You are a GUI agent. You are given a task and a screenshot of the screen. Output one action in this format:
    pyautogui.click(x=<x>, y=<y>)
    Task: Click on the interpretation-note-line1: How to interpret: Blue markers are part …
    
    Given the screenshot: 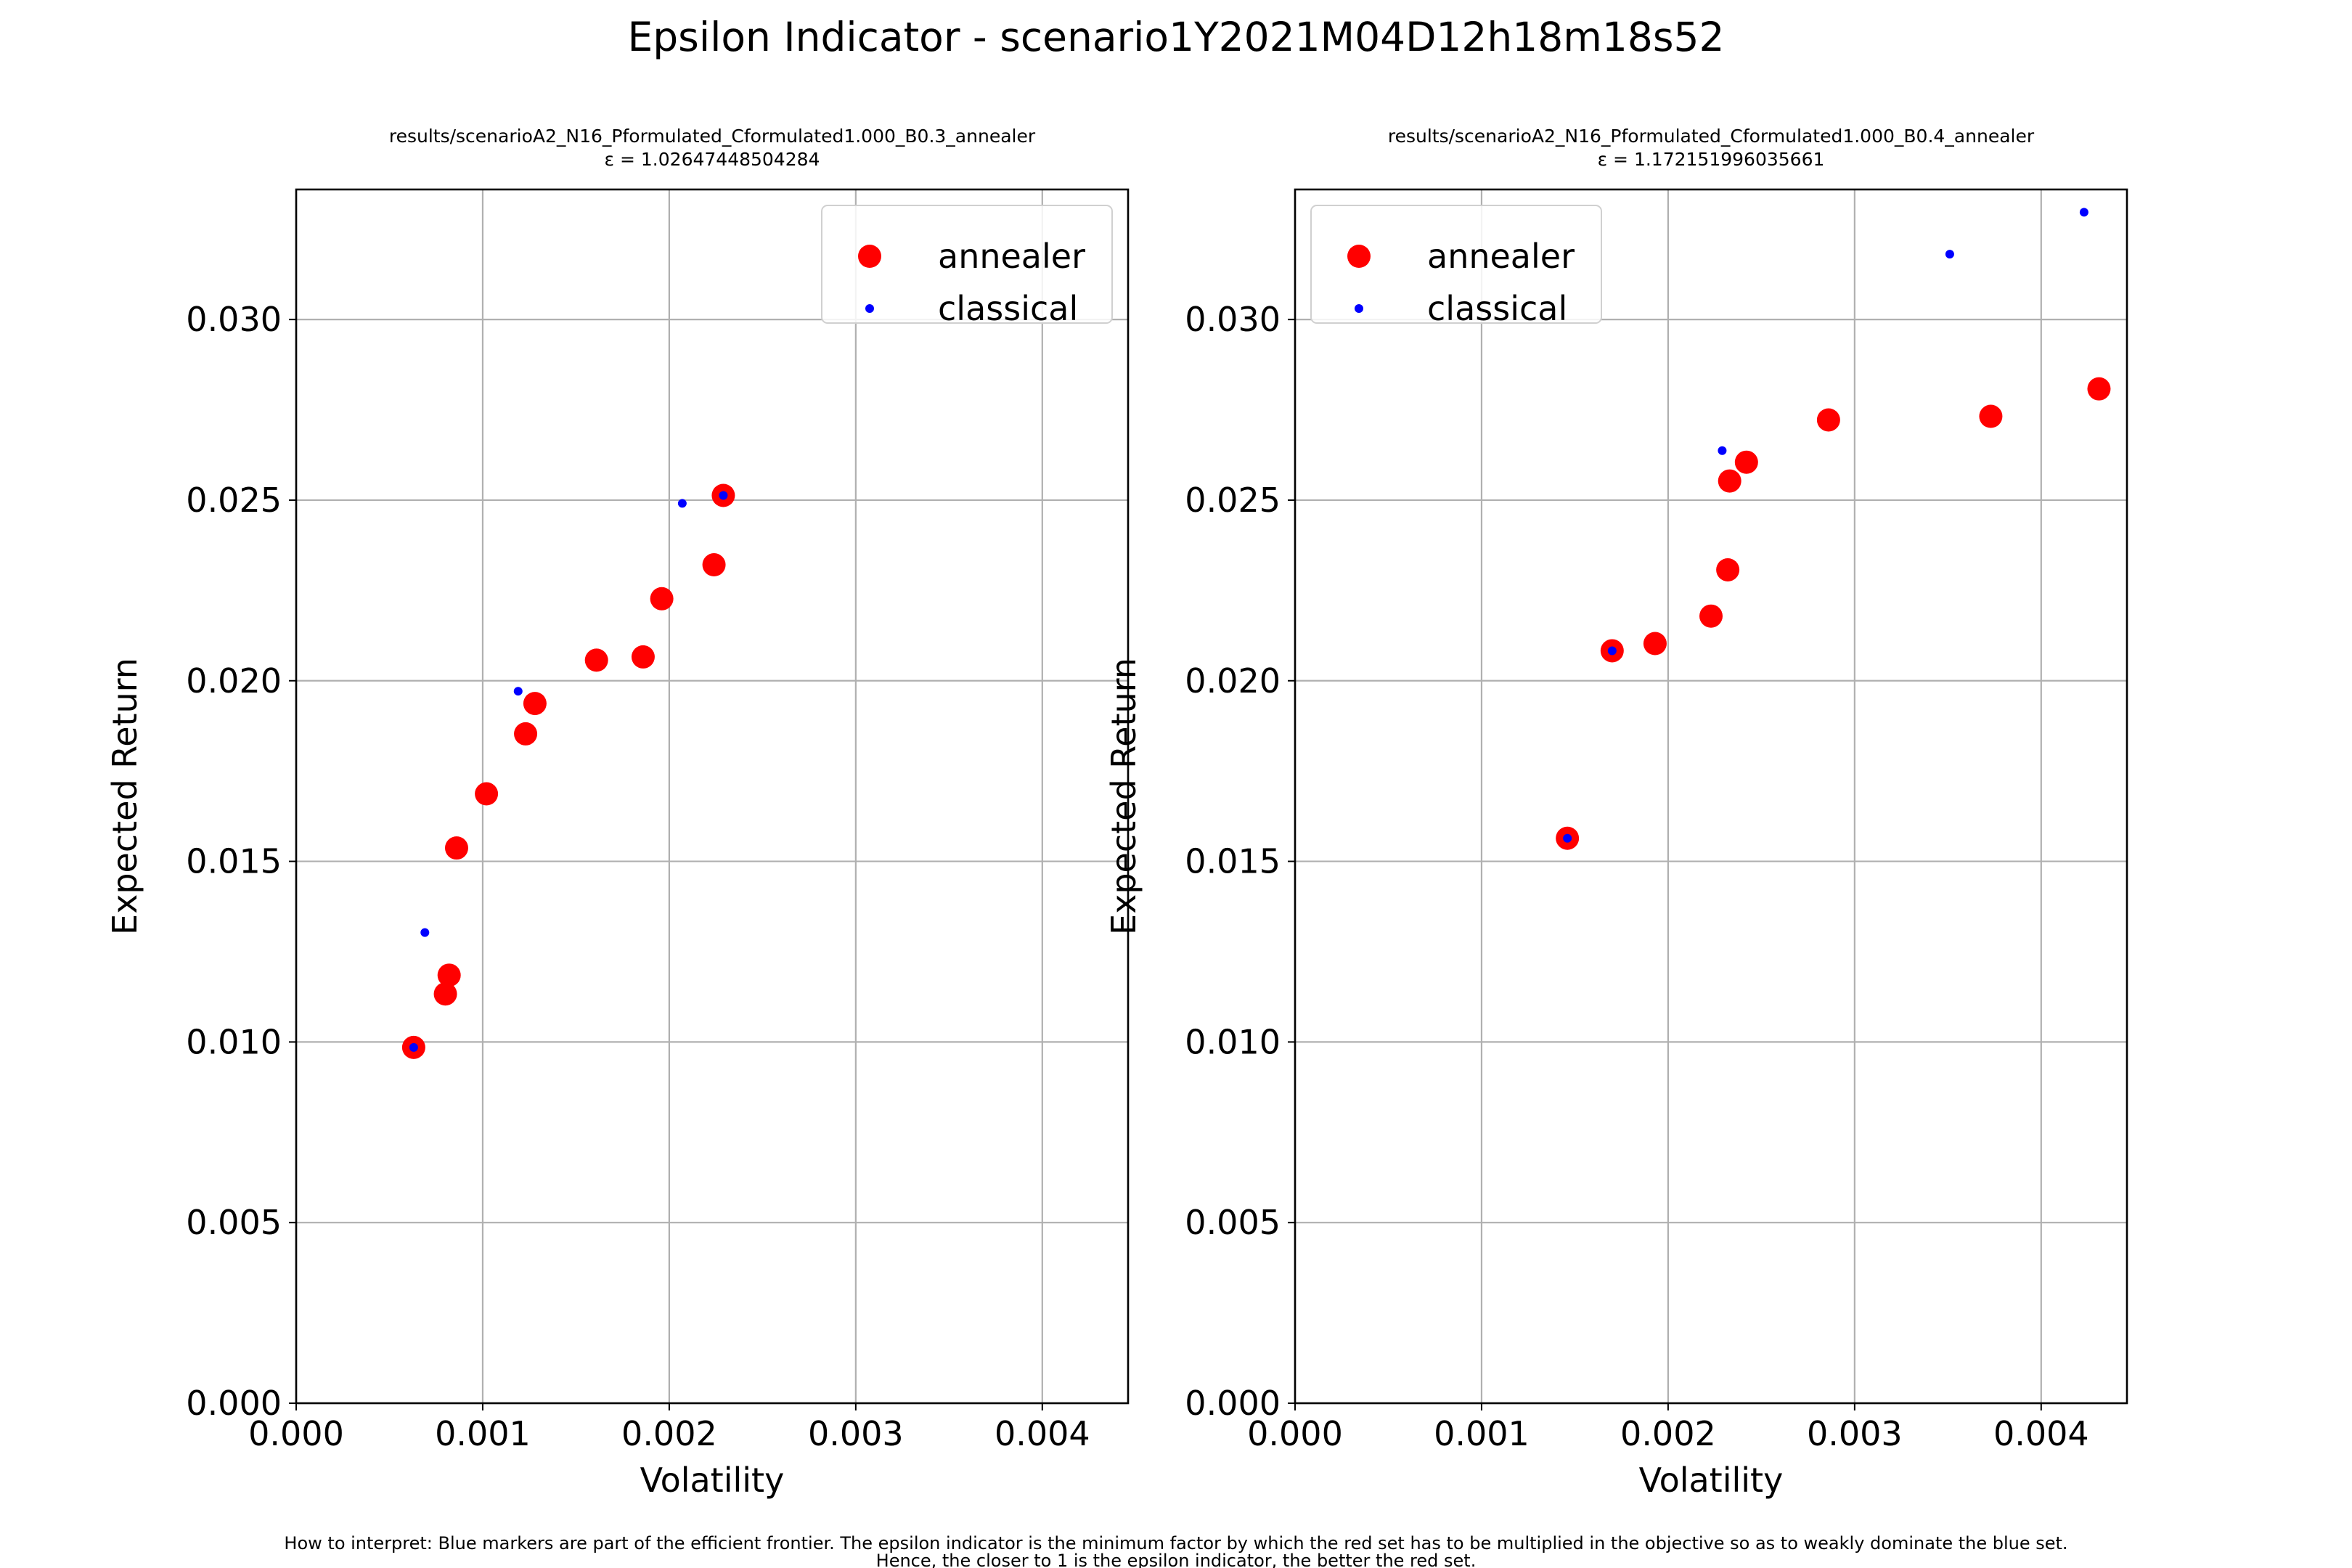 What is the action you would take?
    pyautogui.click(x=1176, y=1543)
    